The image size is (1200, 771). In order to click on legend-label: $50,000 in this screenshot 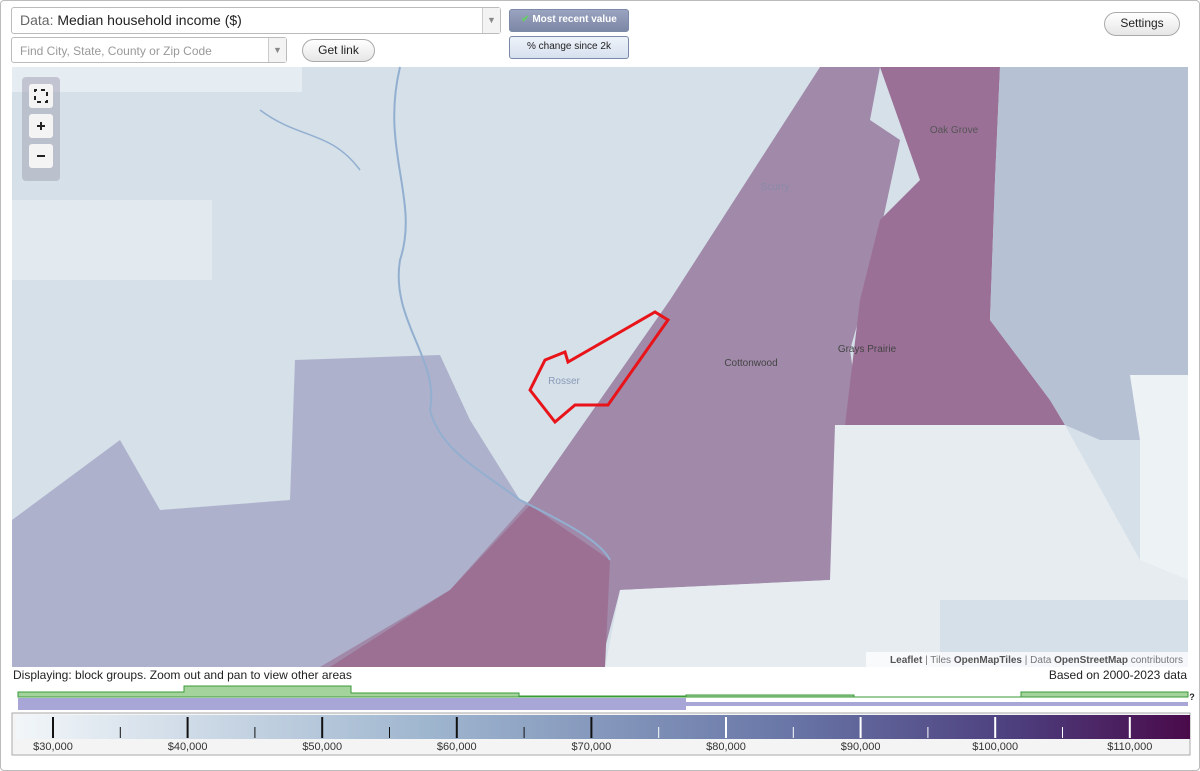, I will do `click(322, 747)`.